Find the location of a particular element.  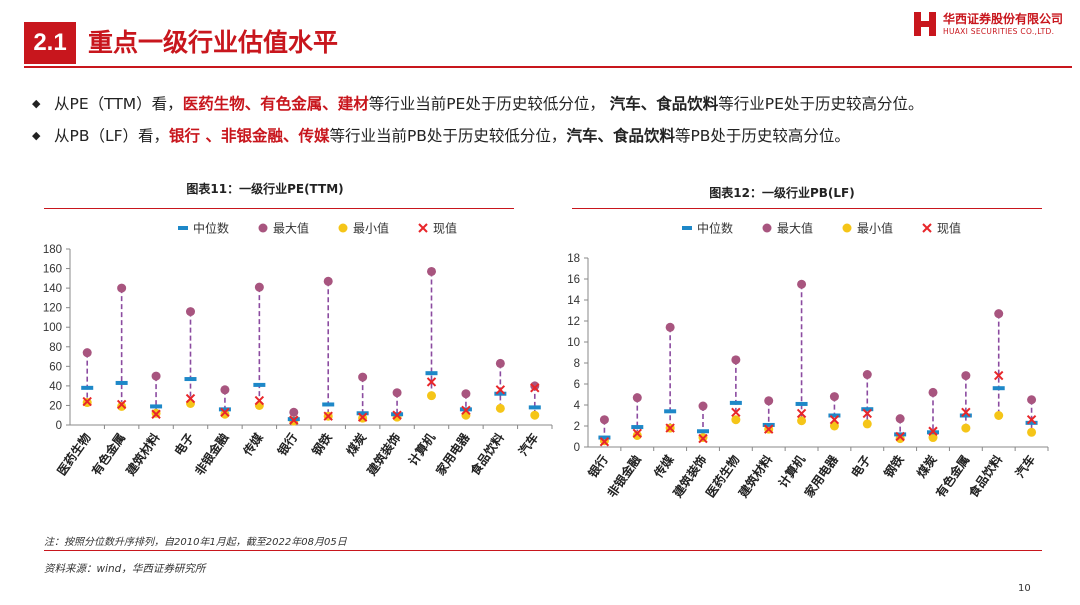

company-logo: 华西证券股份有限公司 HUAXI SECURITIES CO.,LTD. is located at coordinates (993, 26).